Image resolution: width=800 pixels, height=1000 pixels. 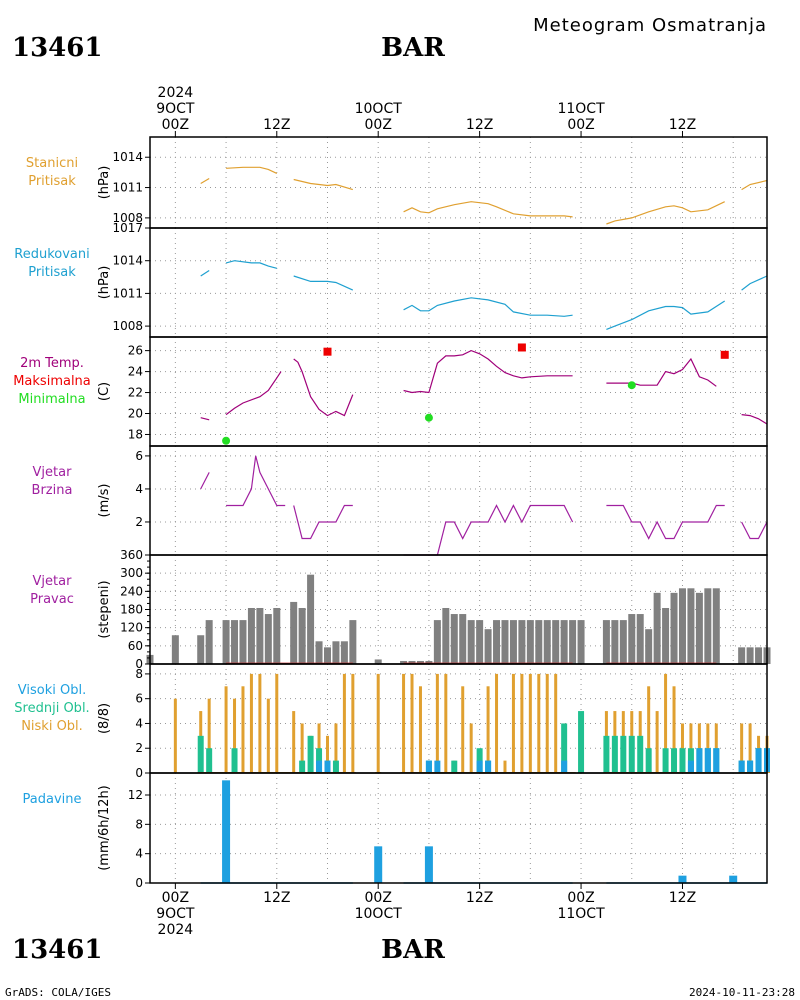 What do you see at coordinates (581, 109) in the screenshot?
I see `x-tick-label-top: 11OCT` at bounding box center [581, 109].